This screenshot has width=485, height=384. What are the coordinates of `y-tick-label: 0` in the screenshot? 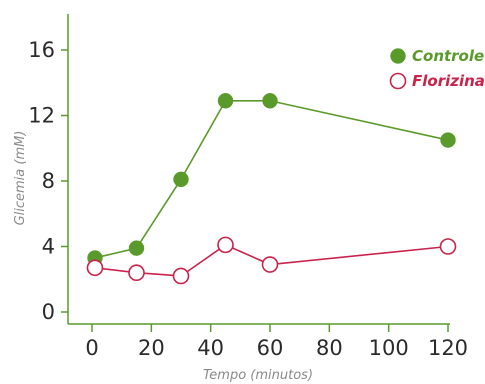 It's located at (48, 312).